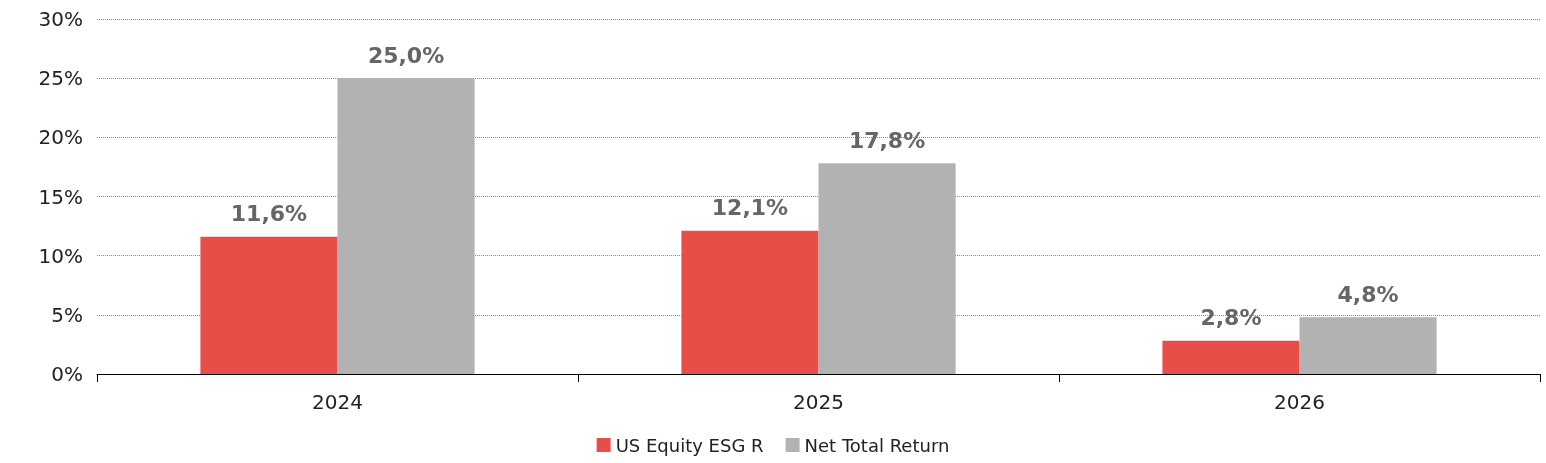 This screenshot has width=1546, height=463. What do you see at coordinates (1368, 294) in the screenshot?
I see `data-label: 4,8%` at bounding box center [1368, 294].